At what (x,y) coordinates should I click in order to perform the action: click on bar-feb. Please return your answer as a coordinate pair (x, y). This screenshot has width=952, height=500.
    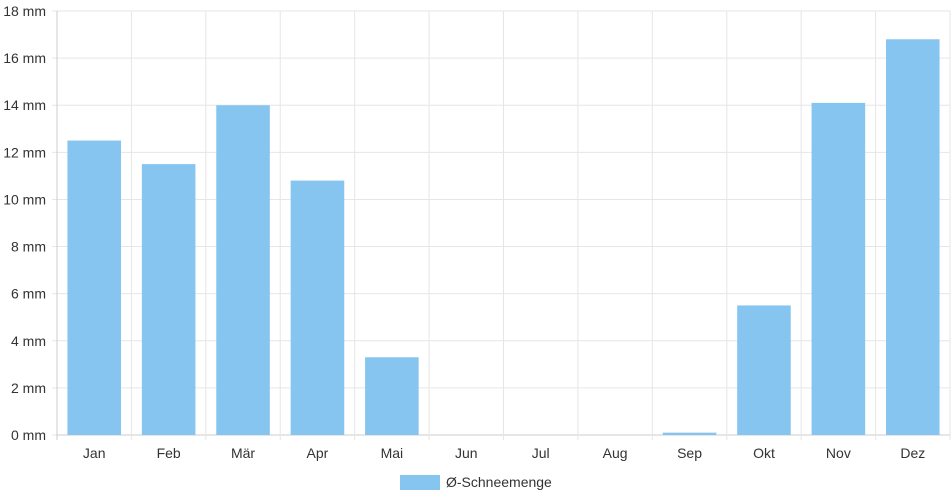
    Looking at the image, I should click on (168, 299).